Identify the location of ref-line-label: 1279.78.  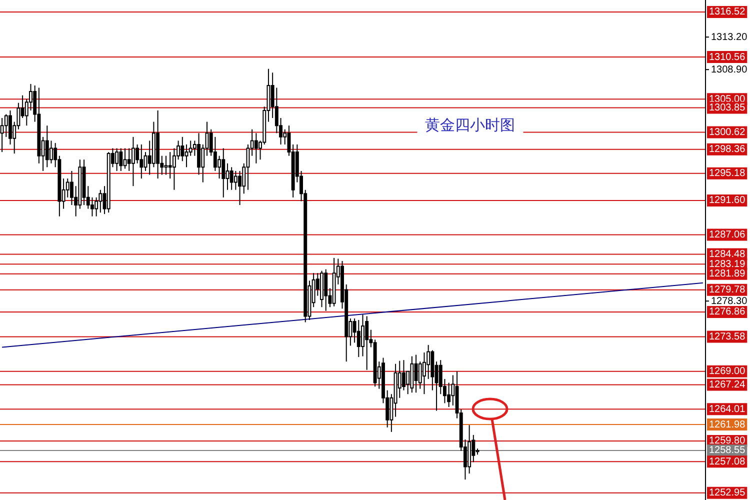
(727, 290).